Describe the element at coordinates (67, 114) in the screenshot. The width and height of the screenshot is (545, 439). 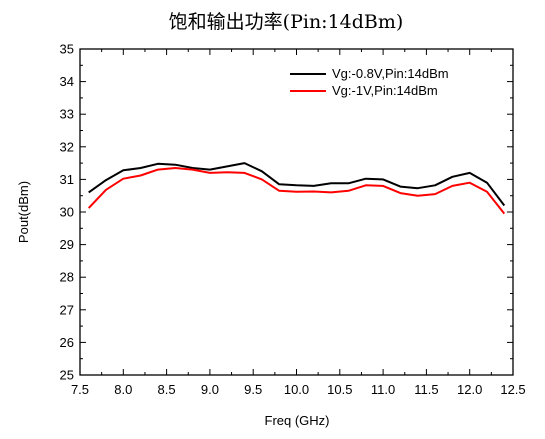
I see `y-tick-label: 33` at that location.